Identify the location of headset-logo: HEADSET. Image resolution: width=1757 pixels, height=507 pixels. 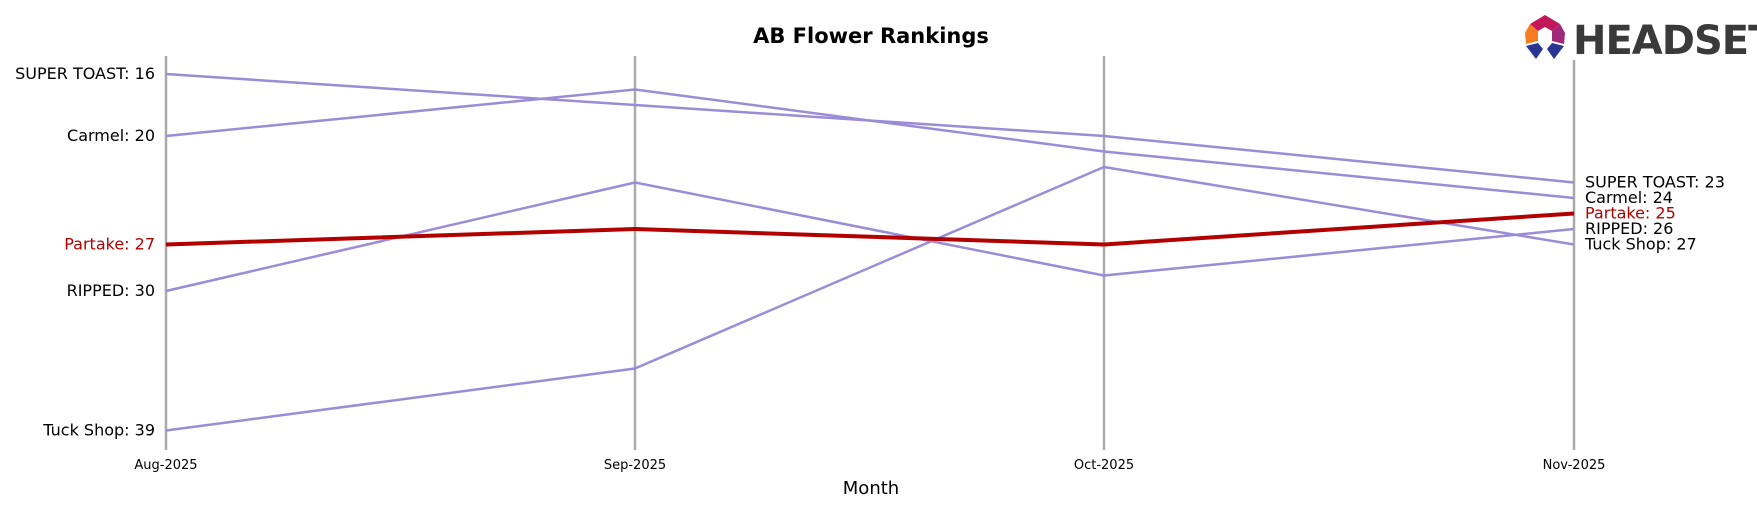
(1641, 39).